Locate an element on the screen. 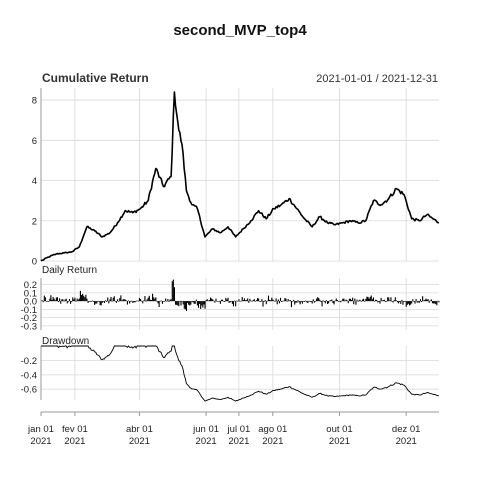  y-tick-label-daily: -0.1 is located at coordinates (29, 310).